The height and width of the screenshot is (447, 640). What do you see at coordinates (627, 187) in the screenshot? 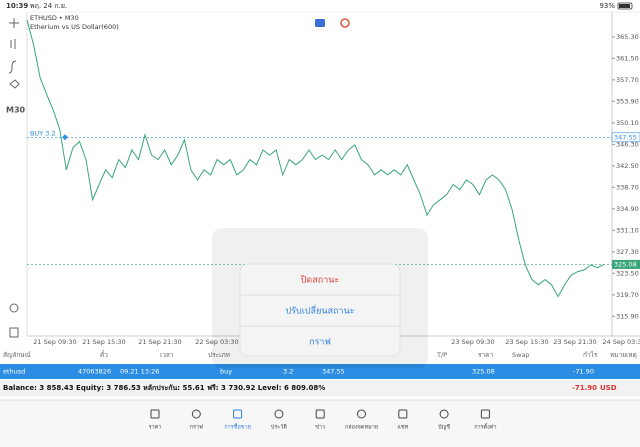
I see `y-tick-label: 338.70` at bounding box center [627, 187].